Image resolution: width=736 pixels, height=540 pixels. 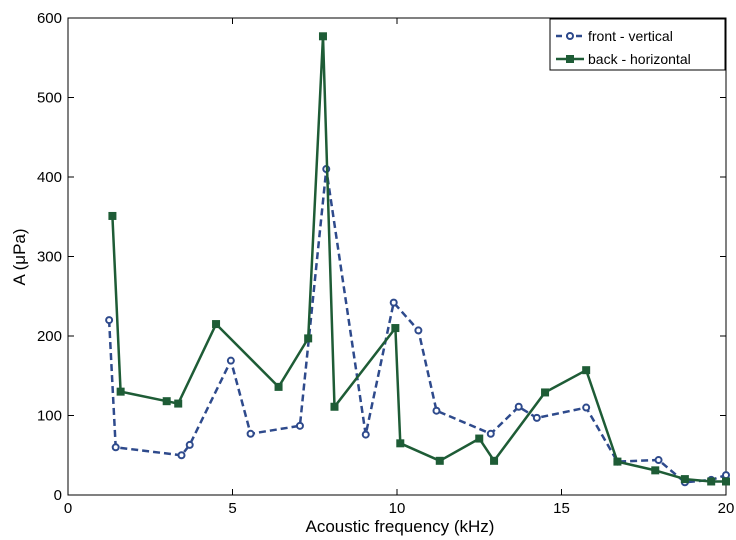 I want to click on legend-label-front: front - vertical, so click(x=630, y=36).